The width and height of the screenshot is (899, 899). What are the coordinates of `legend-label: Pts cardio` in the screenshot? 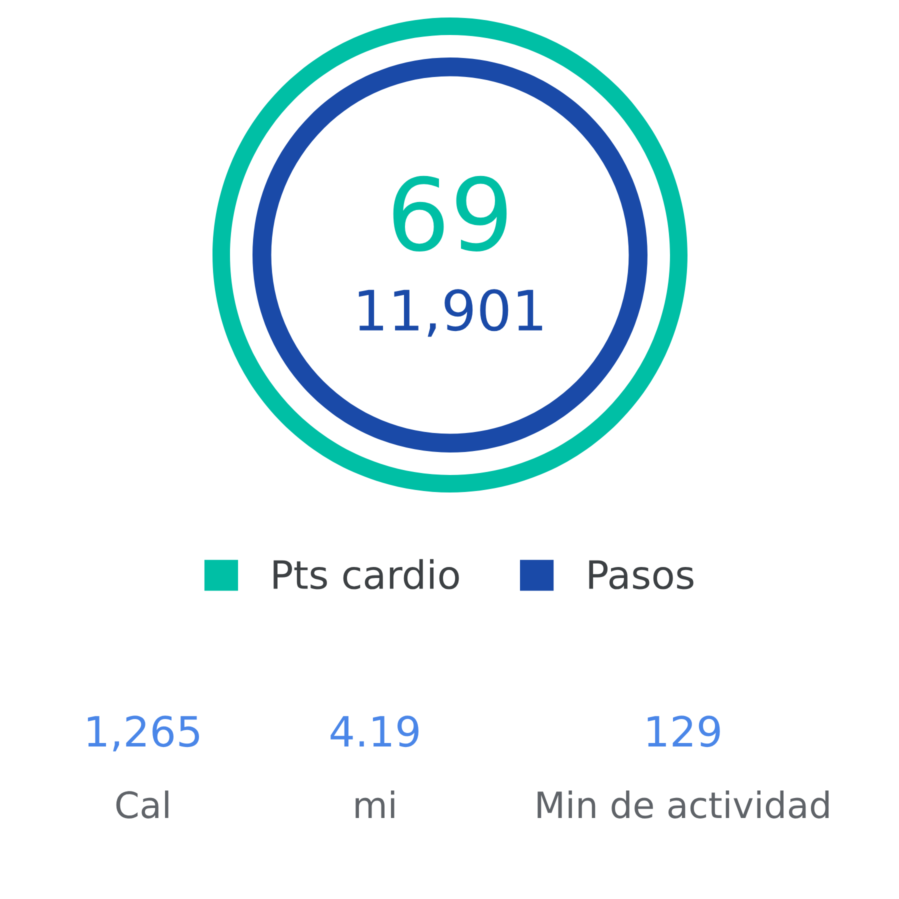 It's located at (366, 574).